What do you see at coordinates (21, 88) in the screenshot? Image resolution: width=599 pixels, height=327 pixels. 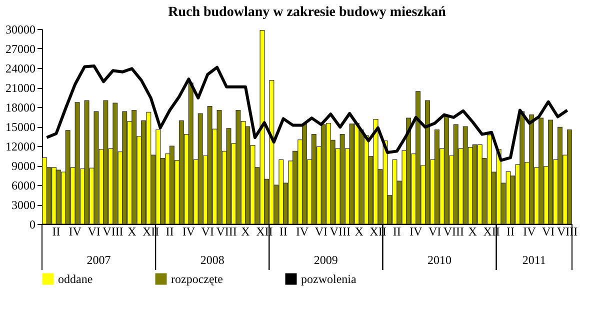 I see `y-tick-label: 21000` at bounding box center [21, 88].